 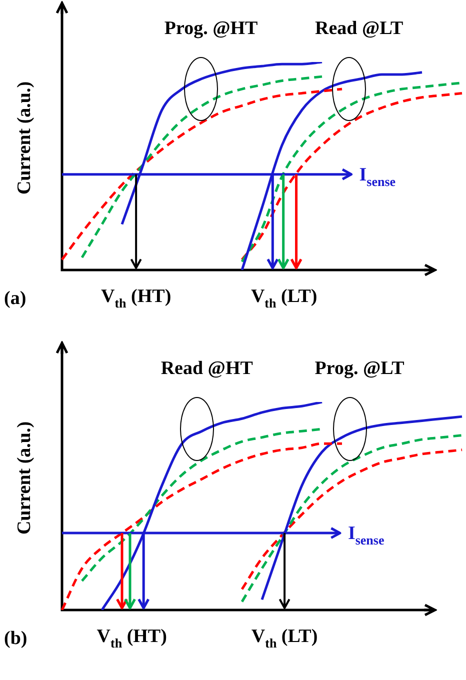 What do you see at coordinates (15, 298) in the screenshot?
I see `text: (a)` at bounding box center [15, 298].